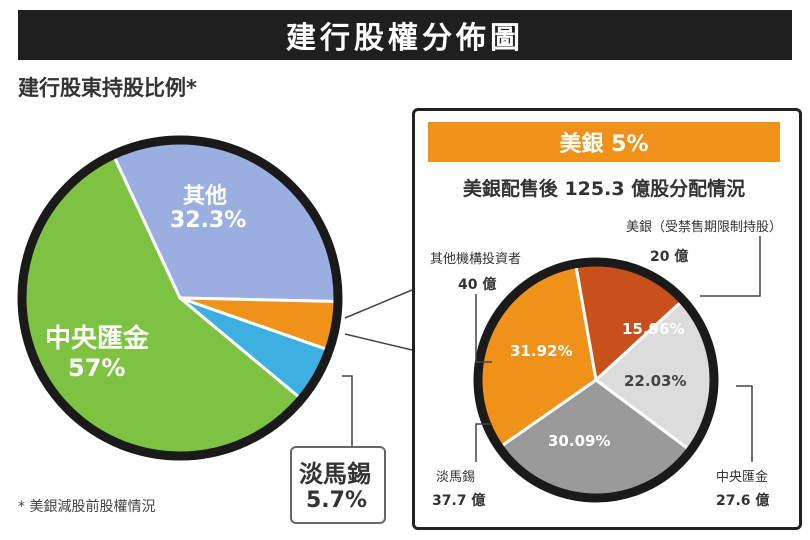  Describe the element at coordinates (742, 477) in the screenshot. I see `inset-central-name: 中央匯金` at that location.